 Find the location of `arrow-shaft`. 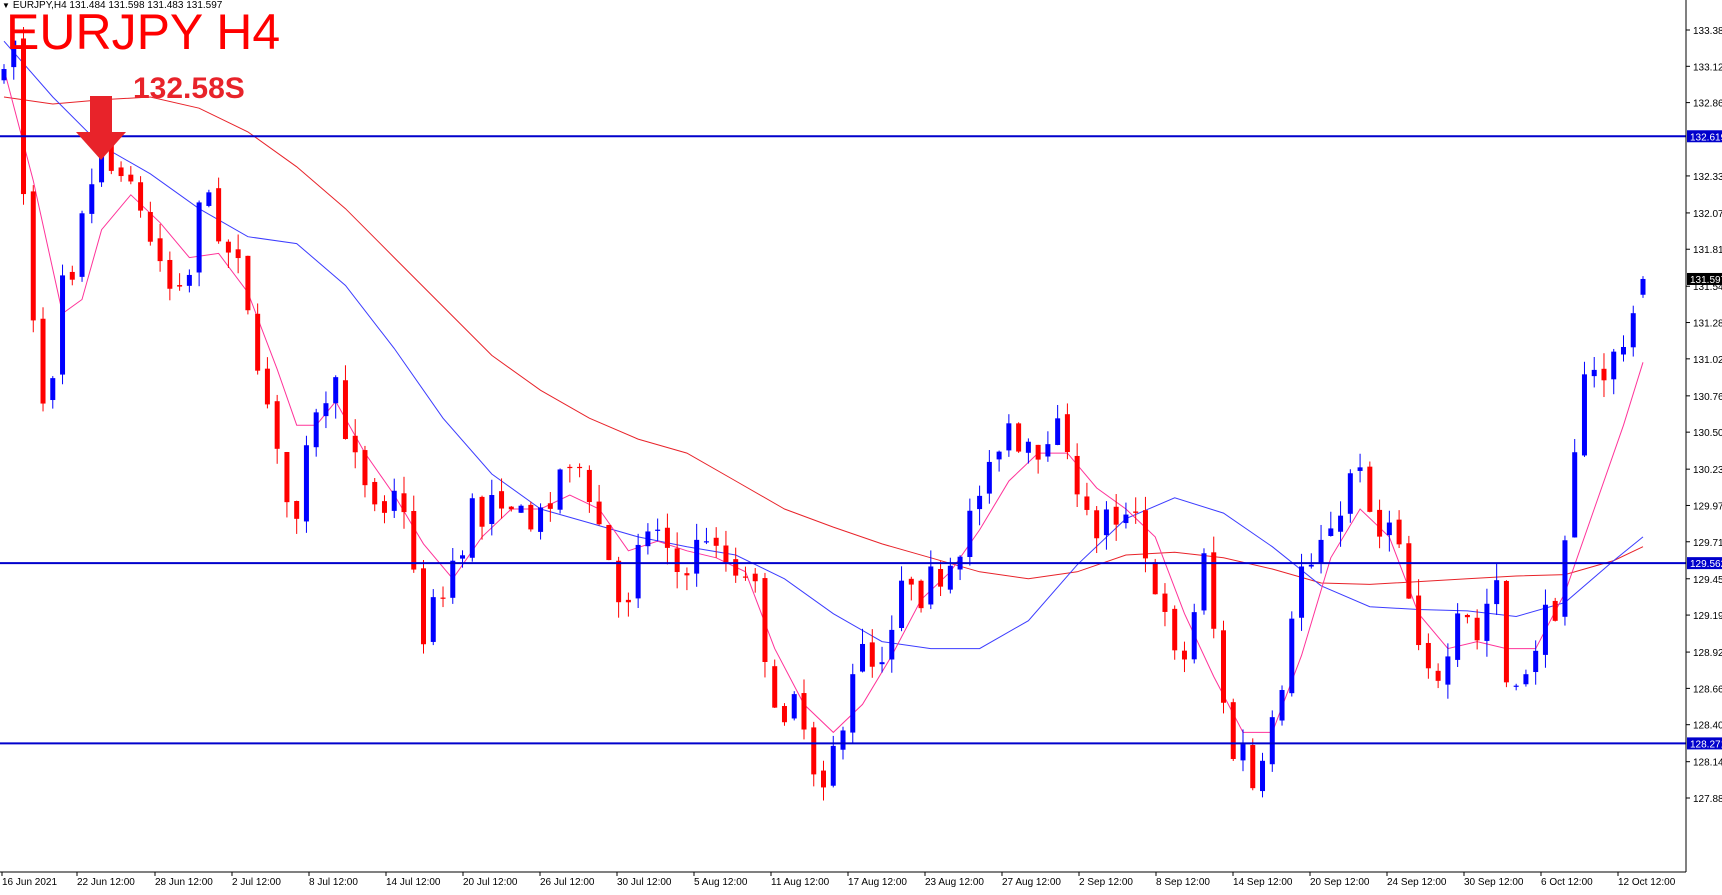

arrow-shaft is located at coordinates (101, 115).